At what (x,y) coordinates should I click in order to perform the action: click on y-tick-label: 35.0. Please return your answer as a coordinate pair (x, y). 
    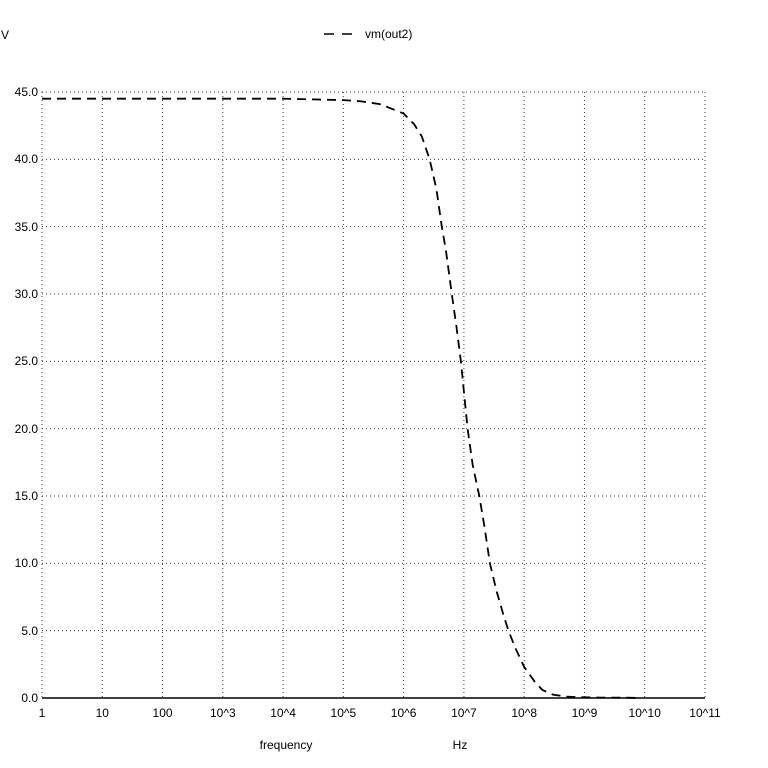
    Looking at the image, I should click on (26, 226).